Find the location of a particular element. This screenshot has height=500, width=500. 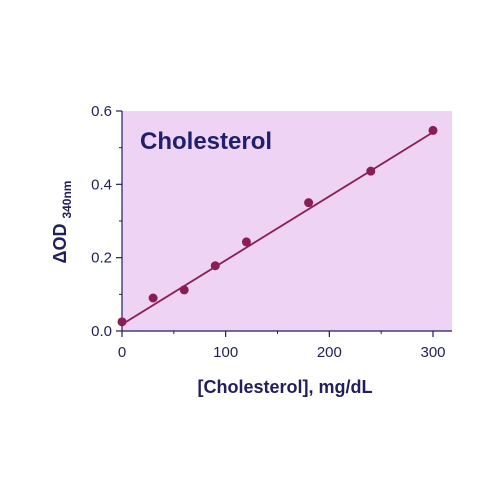

y-axis-title: ΔOD 340nm is located at coordinates (62, 222).